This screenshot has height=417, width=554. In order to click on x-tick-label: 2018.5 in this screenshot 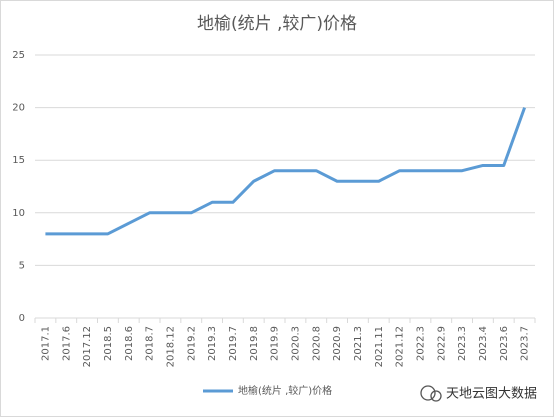, I will do `click(108, 343)`.